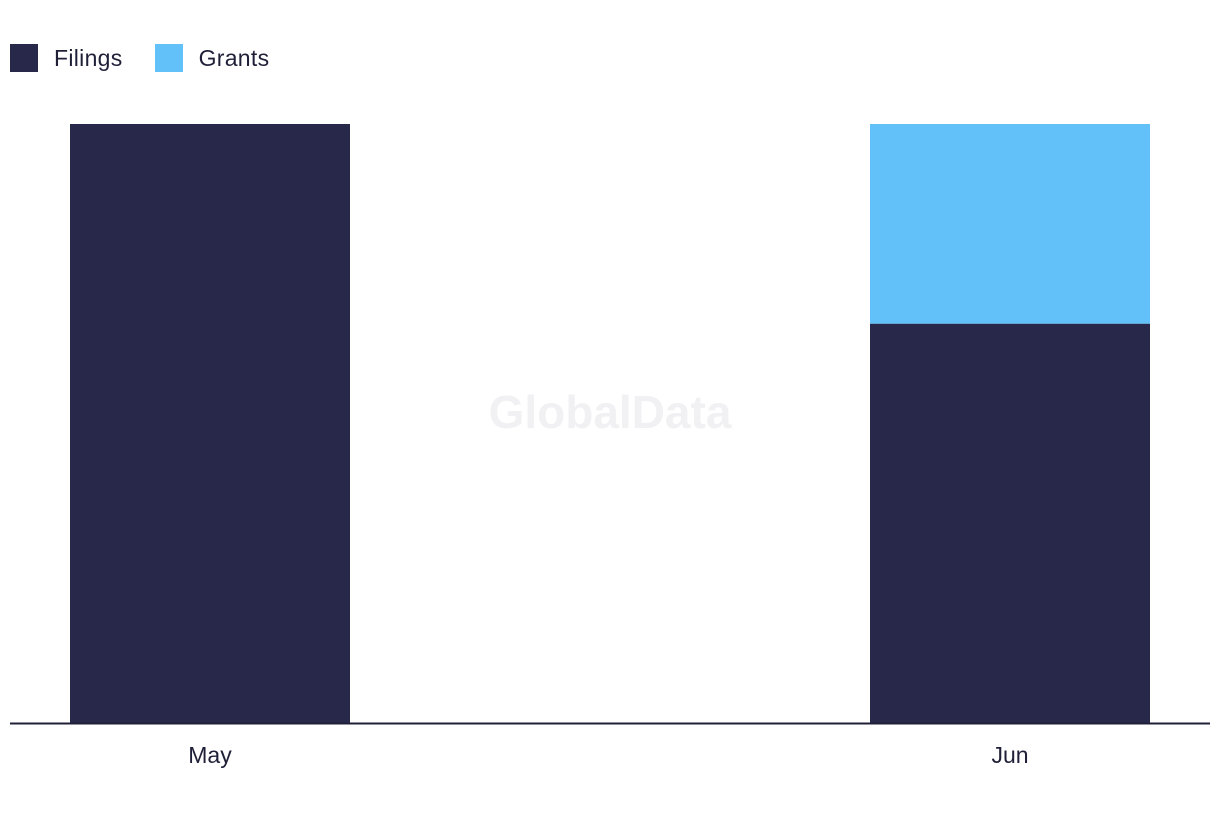 Image resolution: width=1220 pixels, height=822 pixels. What do you see at coordinates (234, 58) in the screenshot?
I see `legend-label-grants: Grants` at bounding box center [234, 58].